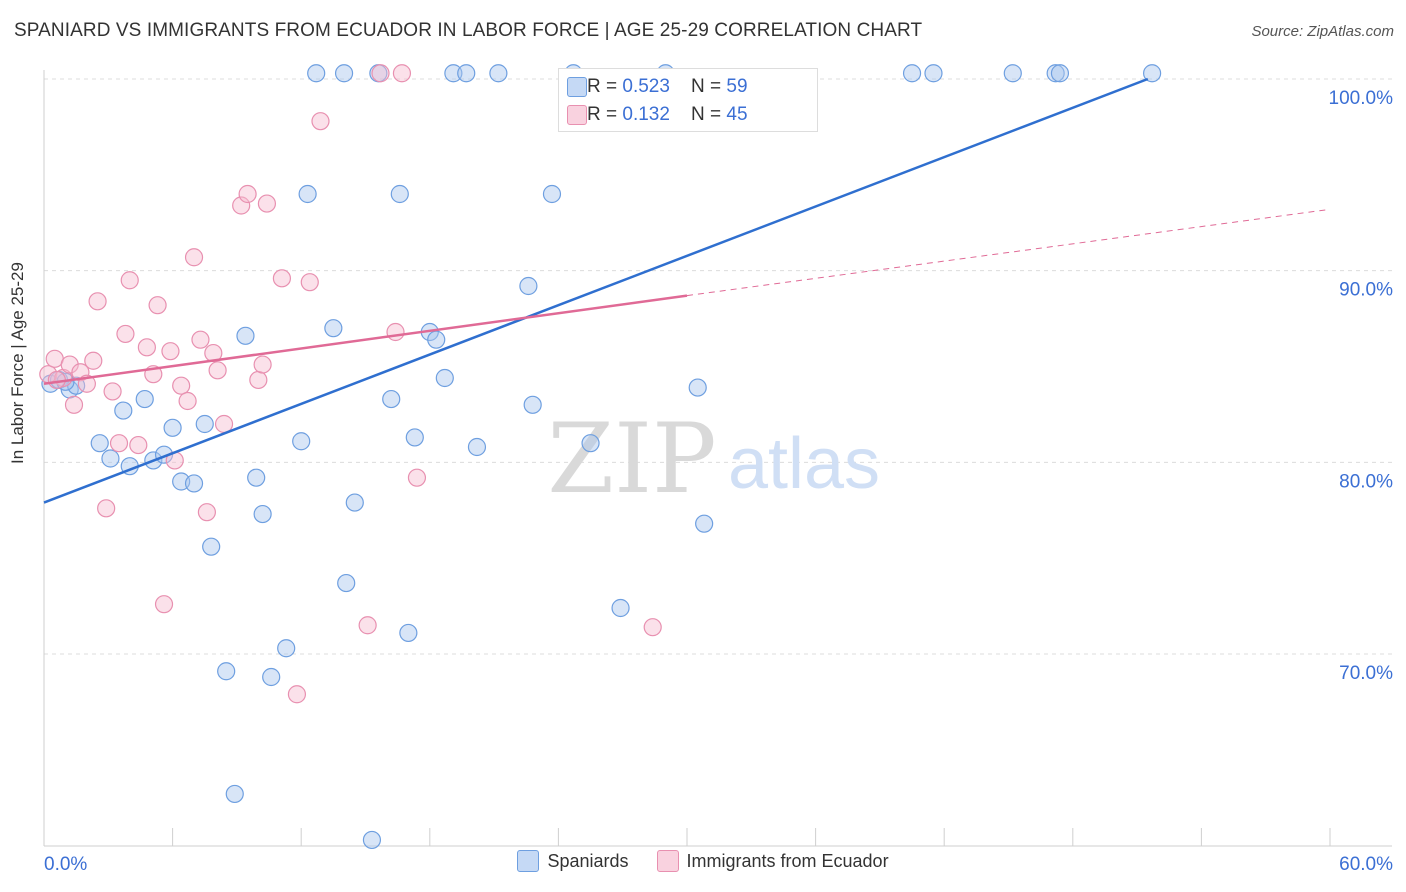 The image size is (1406, 892). I want to click on stats-legend: R = 0.523 N = 59 R = 0.132 N = 45, so click(688, 100).